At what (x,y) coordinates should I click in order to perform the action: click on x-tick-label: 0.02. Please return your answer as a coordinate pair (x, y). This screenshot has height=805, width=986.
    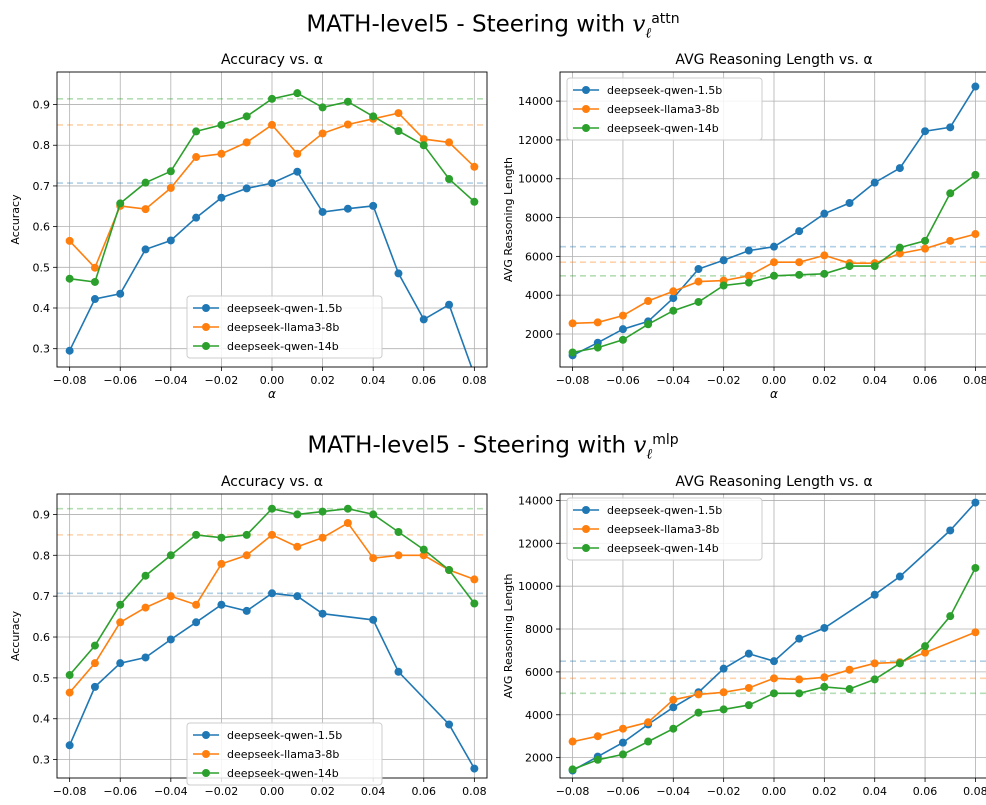
    Looking at the image, I should click on (322, 380).